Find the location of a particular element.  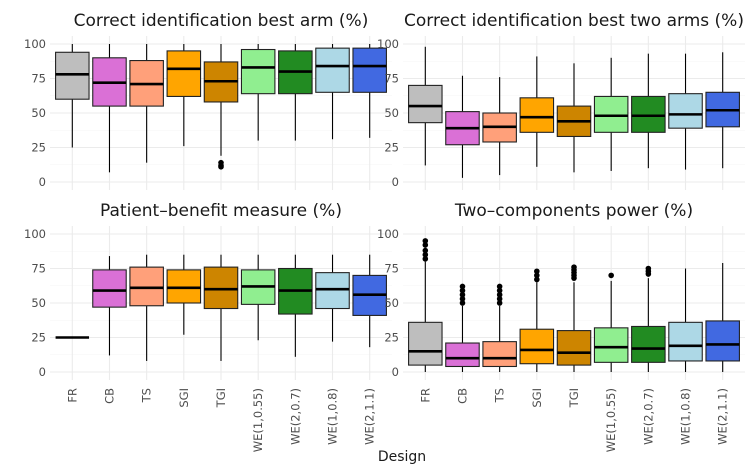

panel-title: Two–components power (%) is located at coordinates (573, 211).